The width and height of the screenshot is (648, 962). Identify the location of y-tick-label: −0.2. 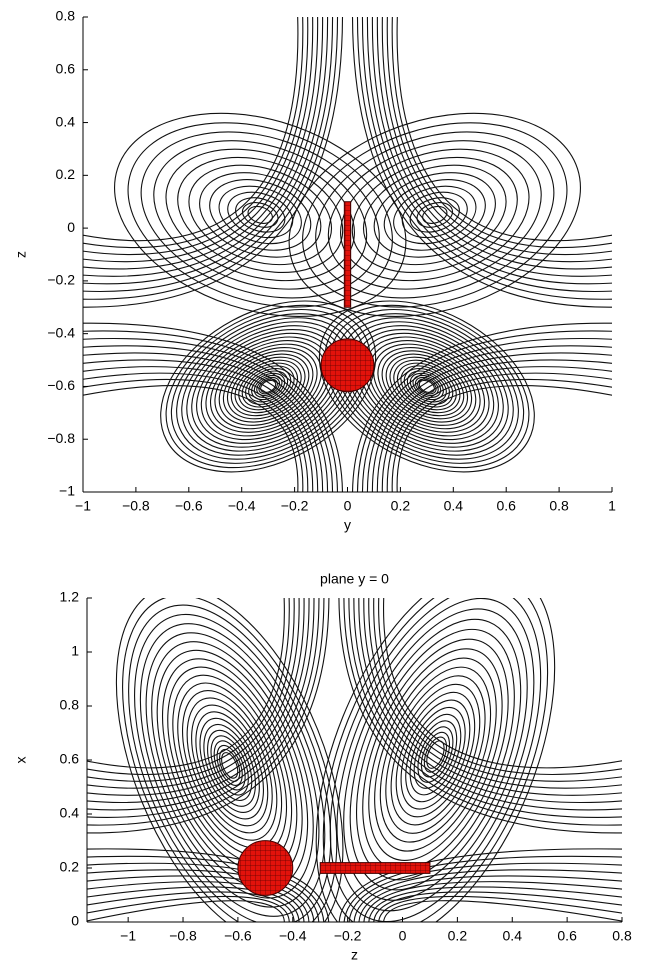
(61, 280).